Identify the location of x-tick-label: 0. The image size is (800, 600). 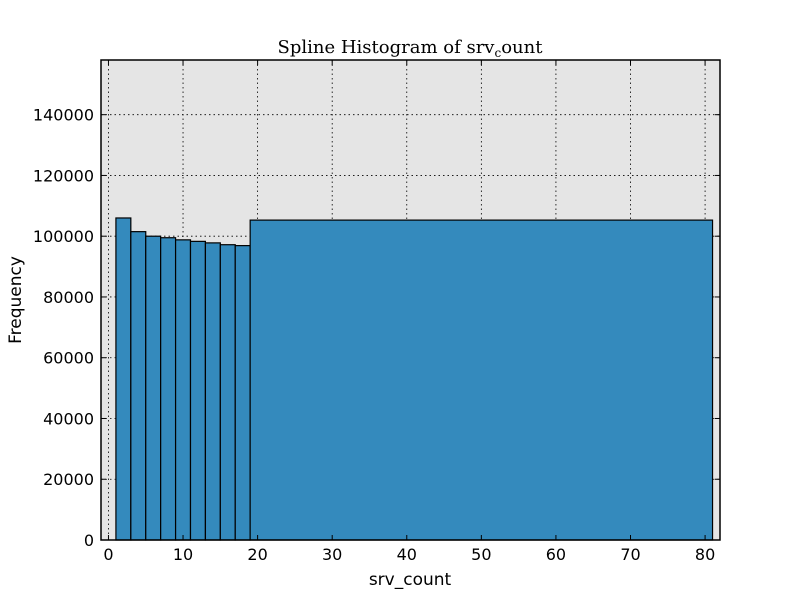
(108, 554).